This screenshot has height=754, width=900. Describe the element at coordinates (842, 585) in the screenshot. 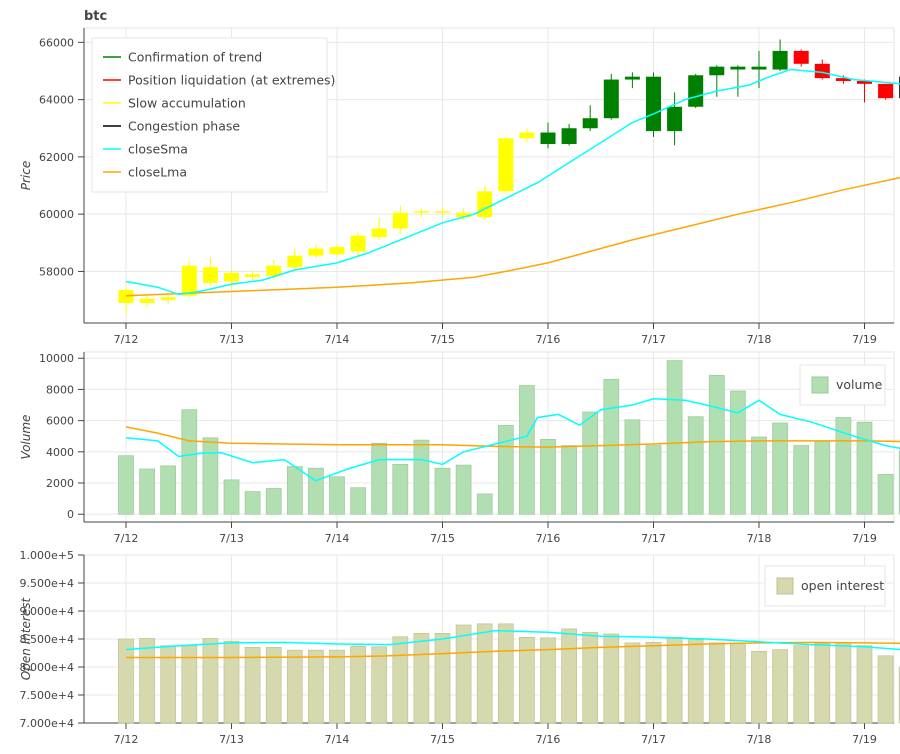

I see `legend-label: open interest` at that location.